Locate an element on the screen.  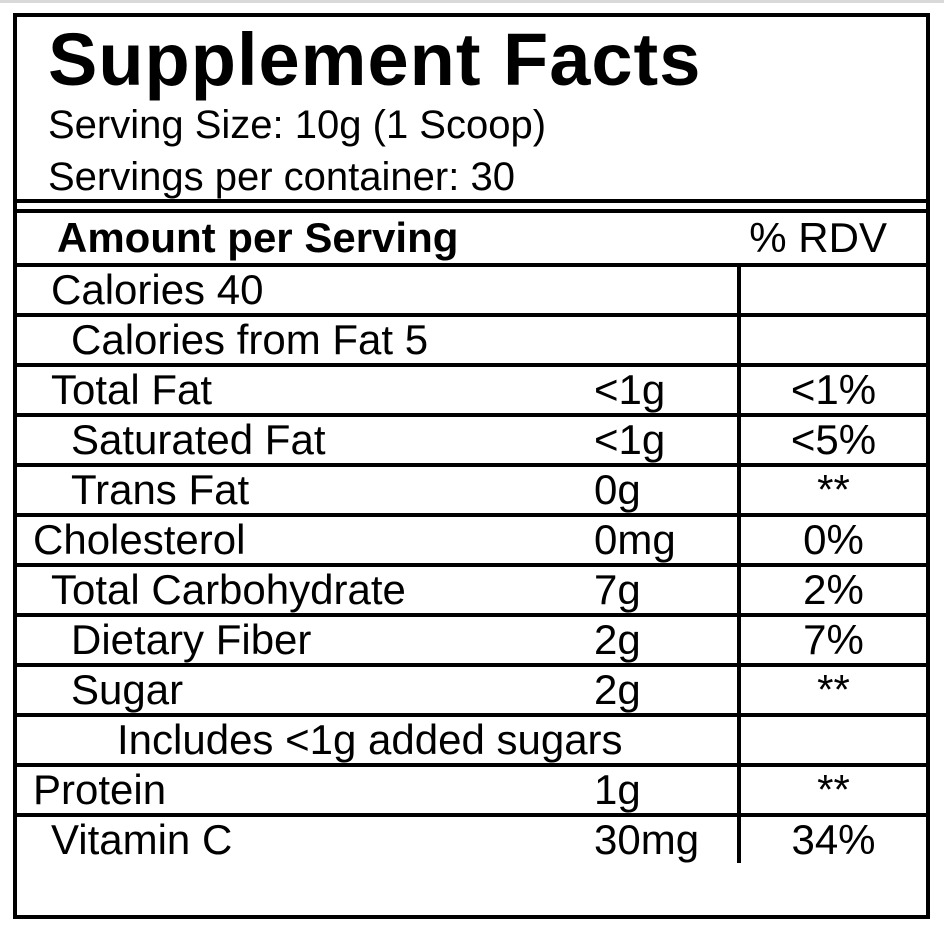
nutrient-main-cell: Sugar 2g is located at coordinates (377, 690).